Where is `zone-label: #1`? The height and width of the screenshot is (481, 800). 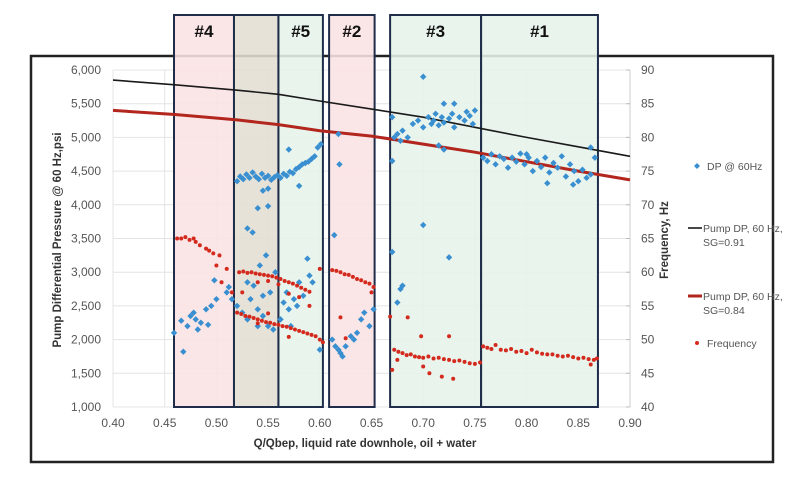
zone-label: #1 is located at coordinates (539, 31).